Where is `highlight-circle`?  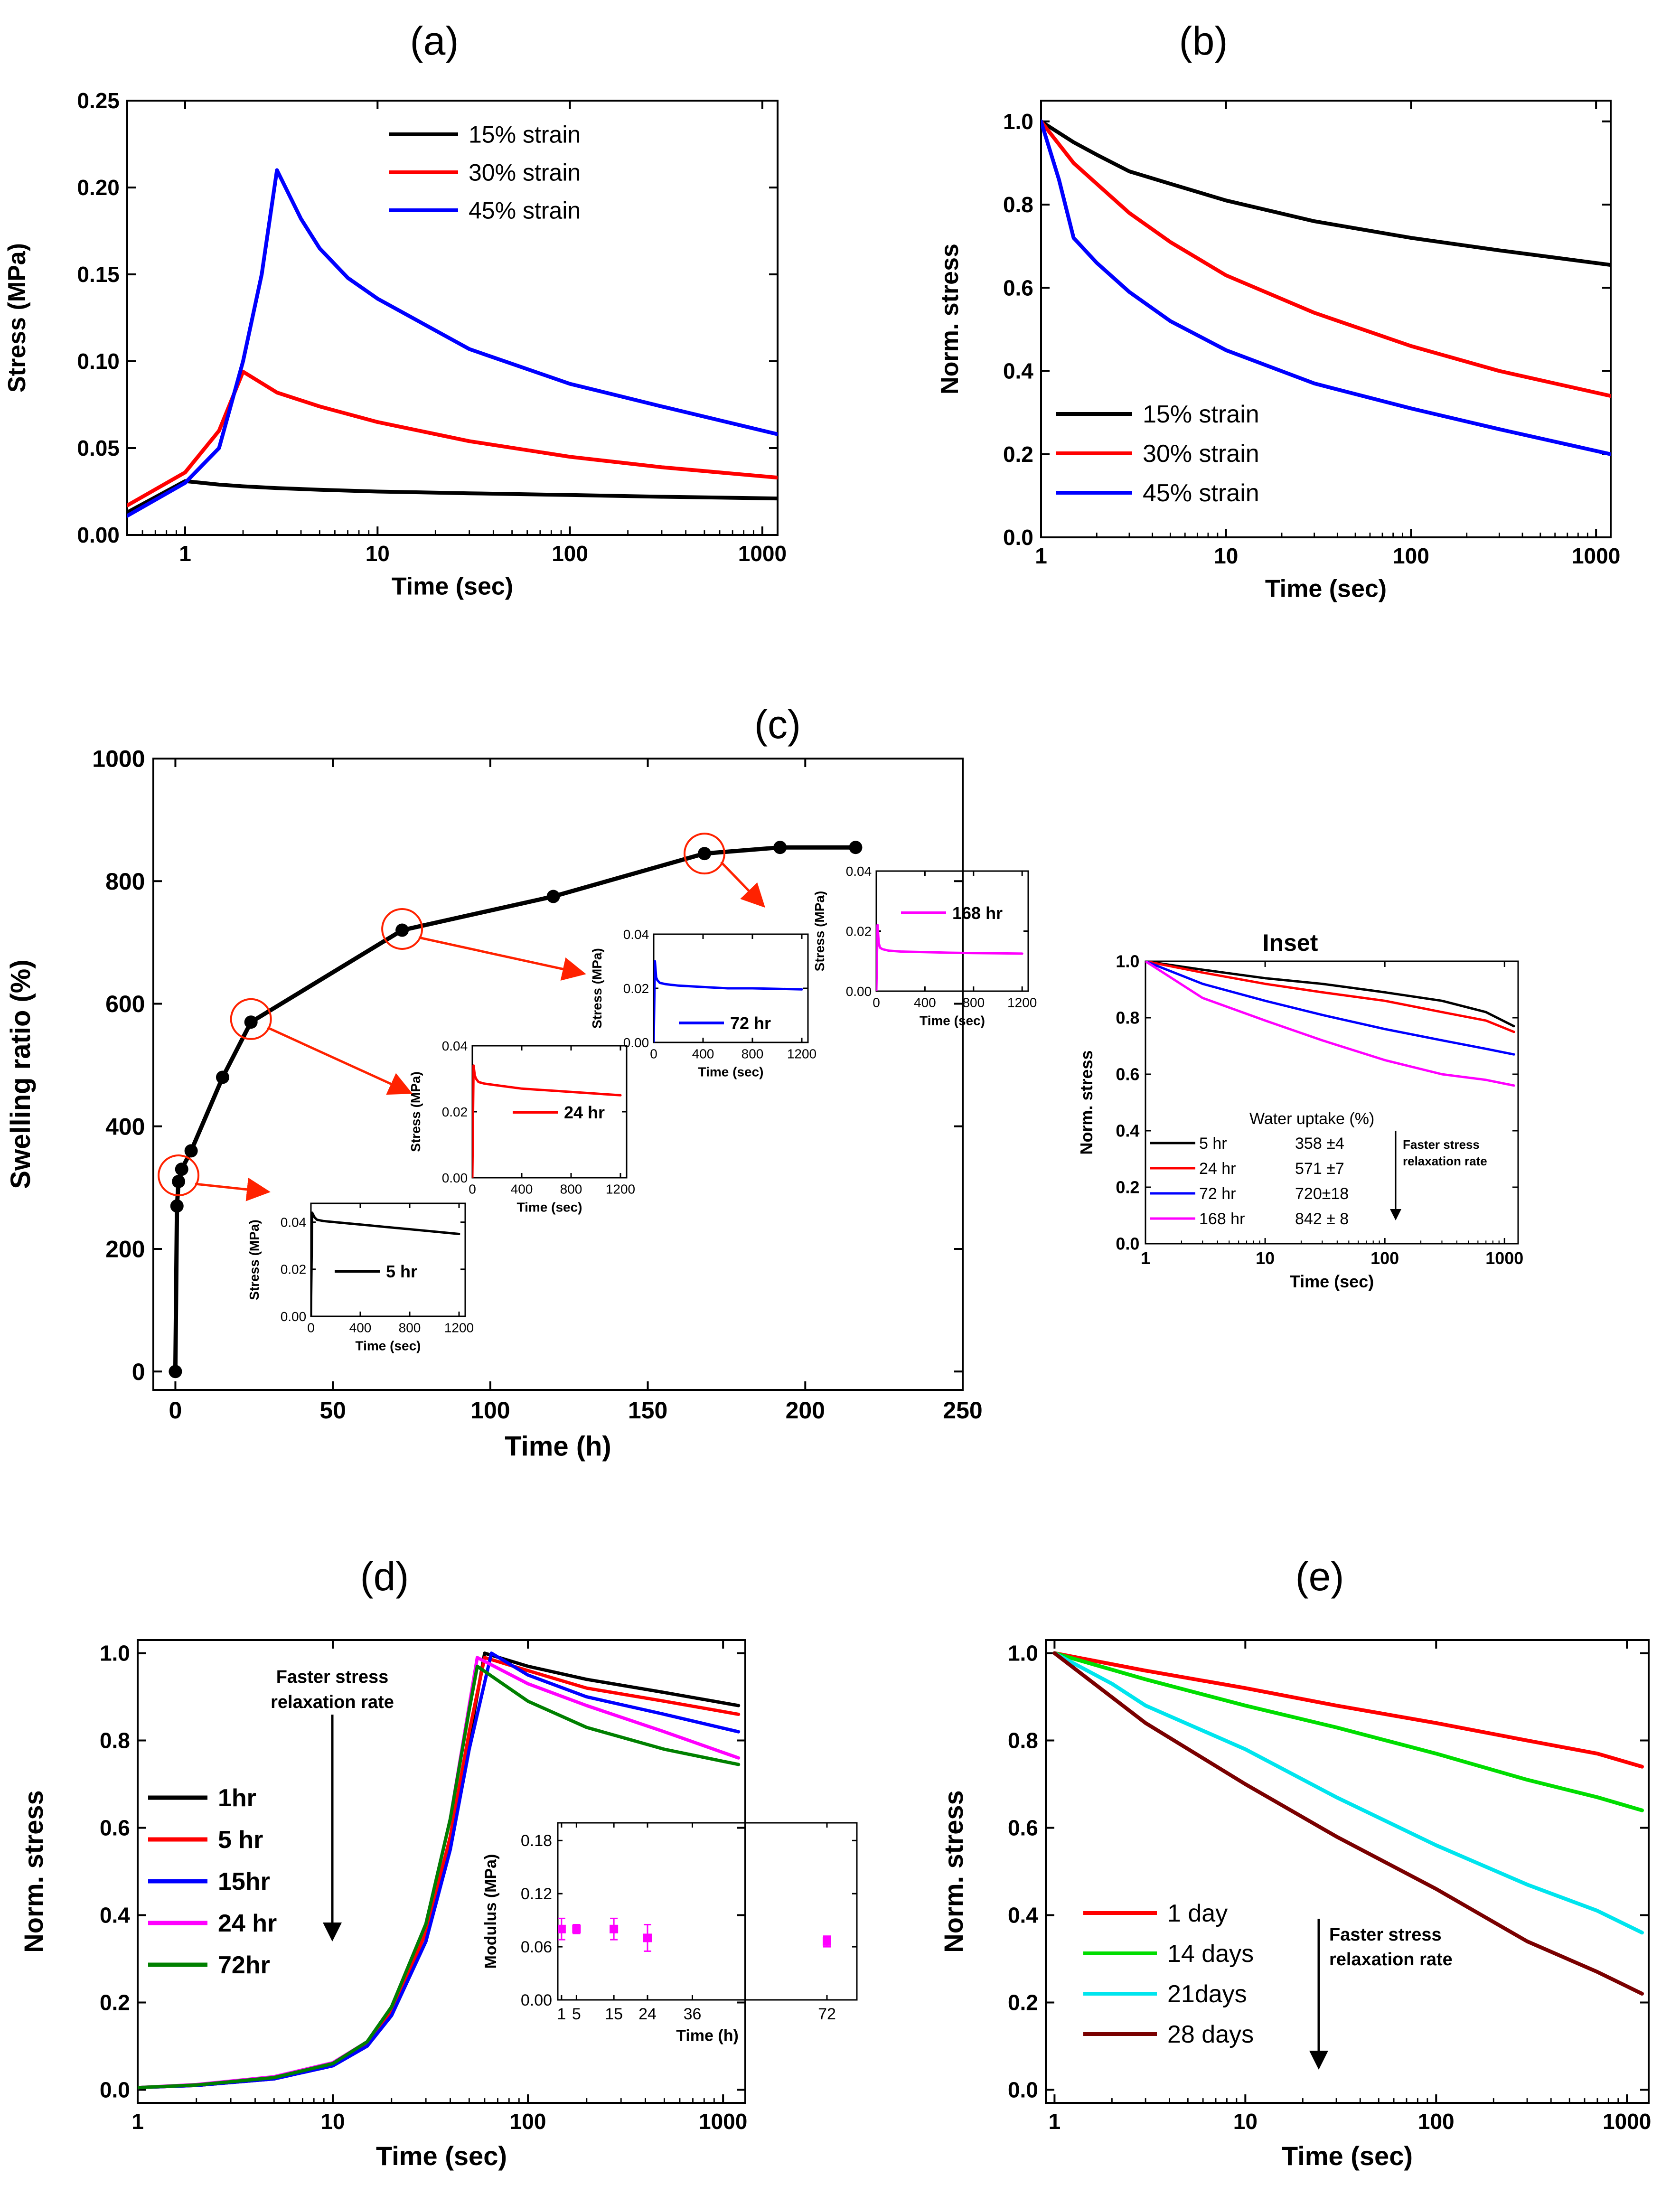
highlight-circle is located at coordinates (179, 1175).